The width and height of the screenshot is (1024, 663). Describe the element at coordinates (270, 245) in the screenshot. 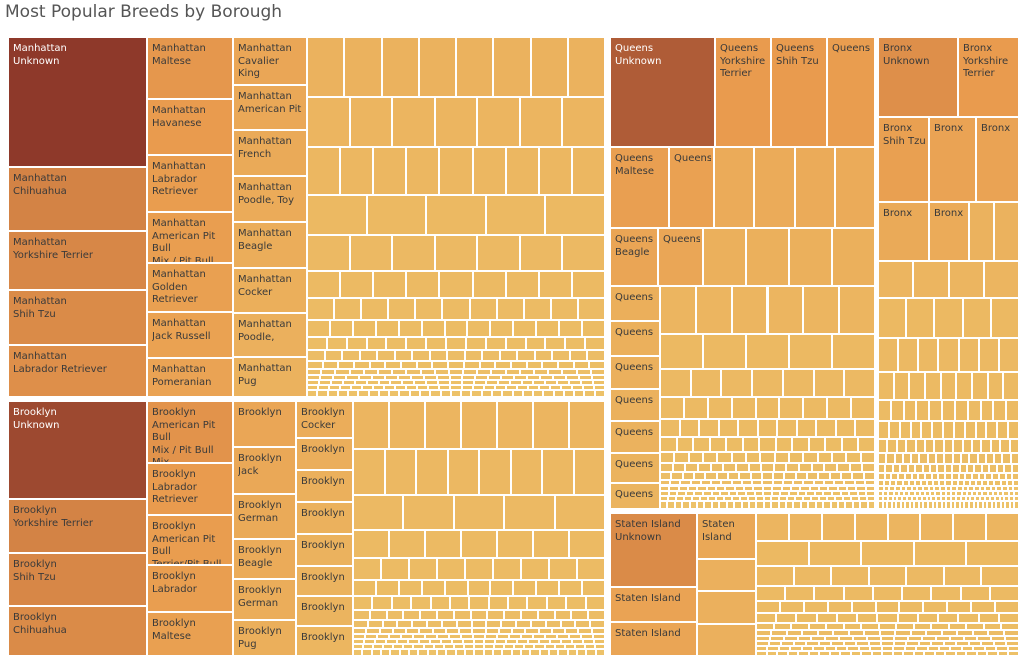

I see `treemap-tile: Manhattan Beagle` at that location.